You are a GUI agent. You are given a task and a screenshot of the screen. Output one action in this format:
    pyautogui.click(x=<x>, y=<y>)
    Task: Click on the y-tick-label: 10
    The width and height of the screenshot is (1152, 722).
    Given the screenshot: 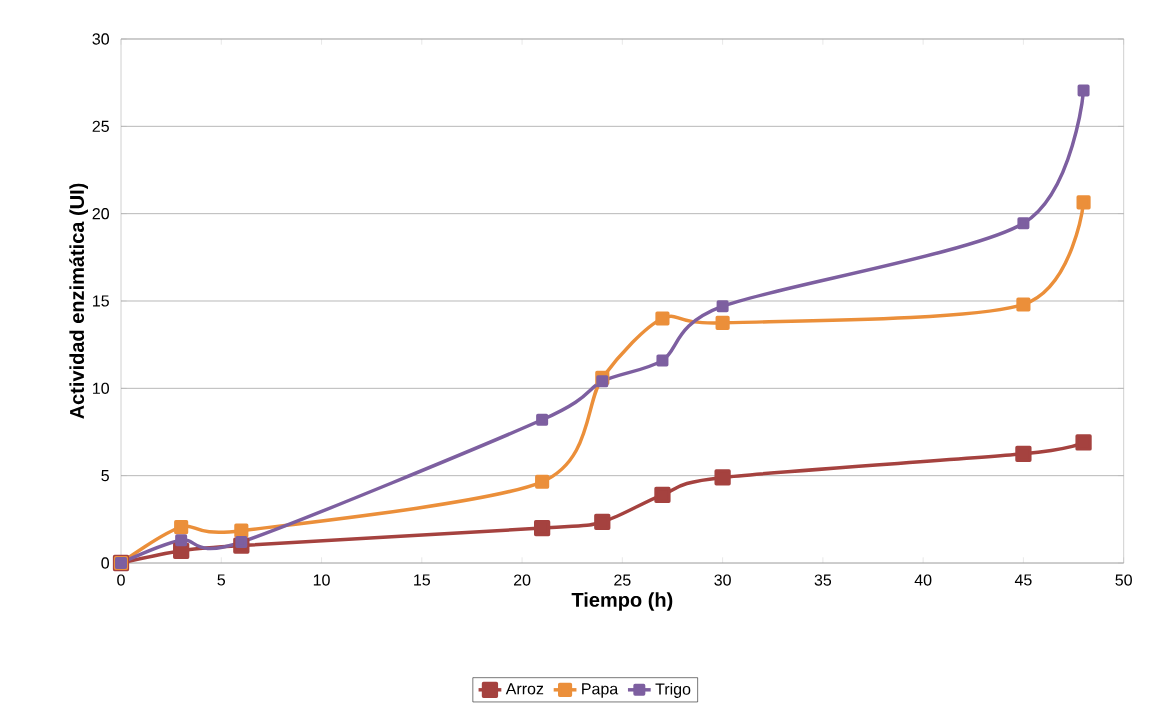 What is the action you would take?
    pyautogui.click(x=101, y=388)
    